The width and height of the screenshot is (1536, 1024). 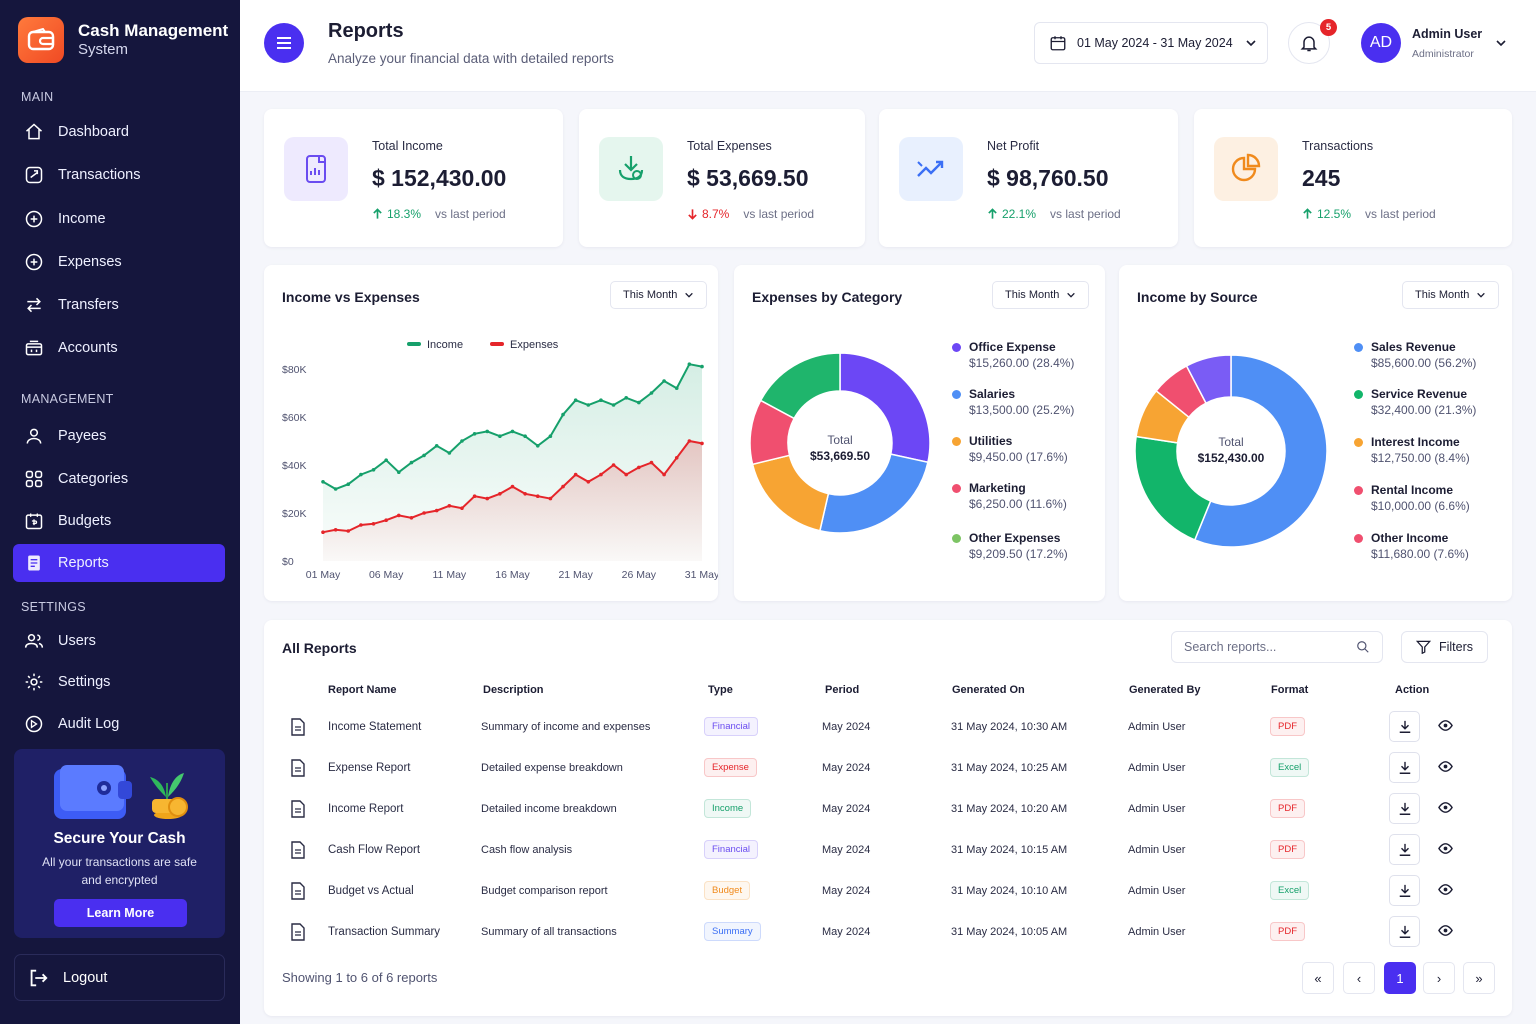 I want to click on brand: Cash Management System, so click(x=123, y=40).